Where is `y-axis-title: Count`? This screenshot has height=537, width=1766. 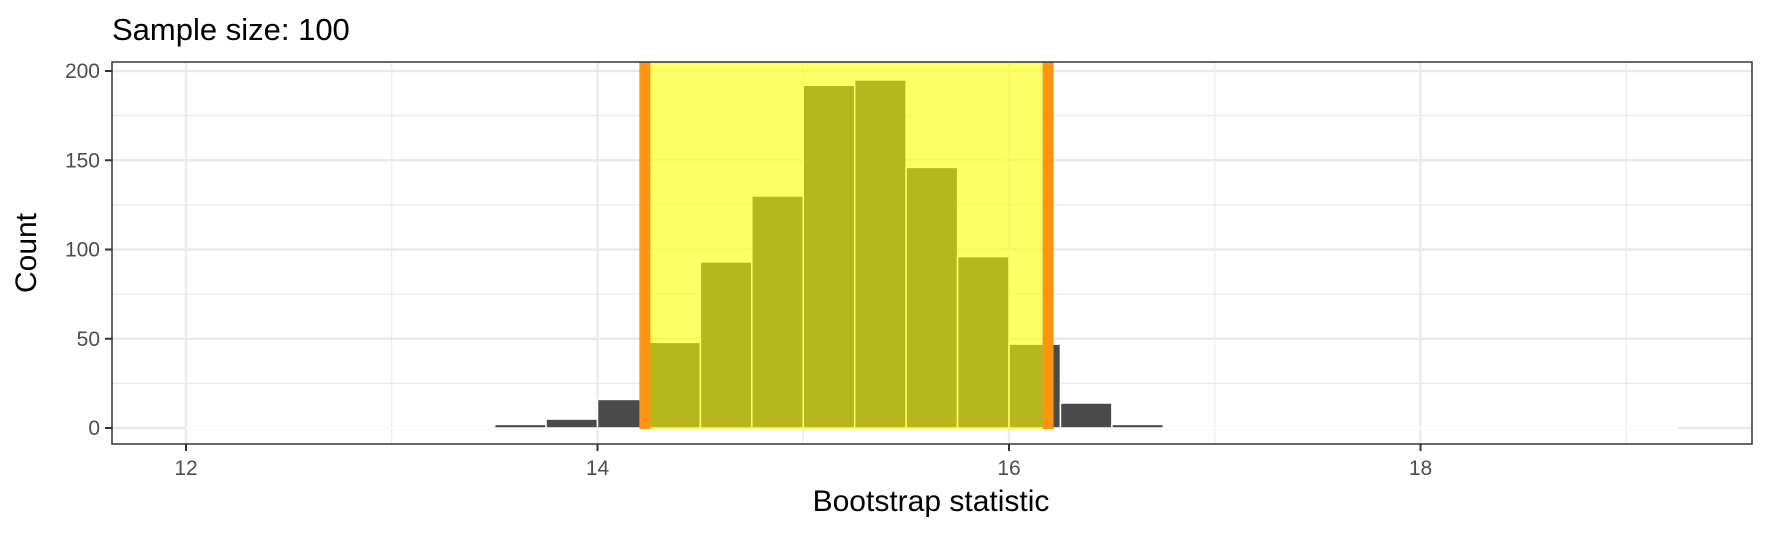
y-axis-title: Count is located at coordinates (26, 252).